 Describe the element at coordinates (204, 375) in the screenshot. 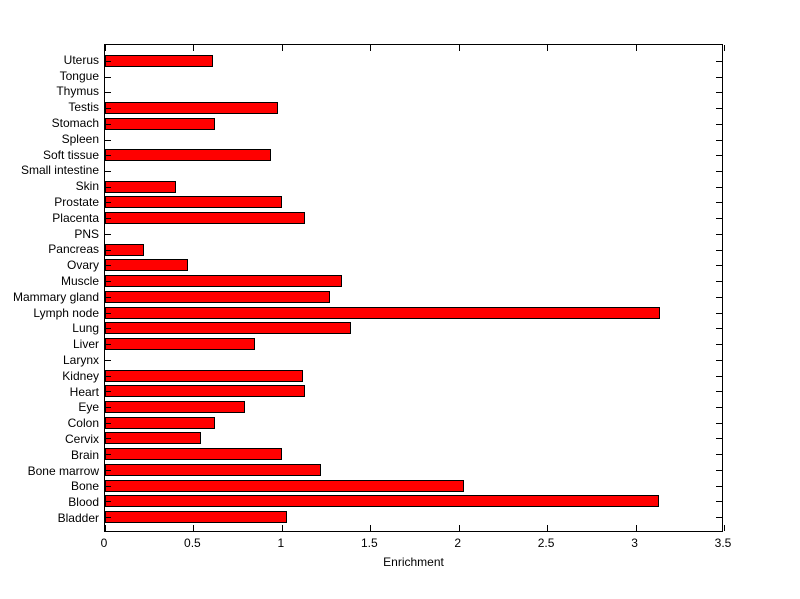

I see `bar-kidney` at that location.